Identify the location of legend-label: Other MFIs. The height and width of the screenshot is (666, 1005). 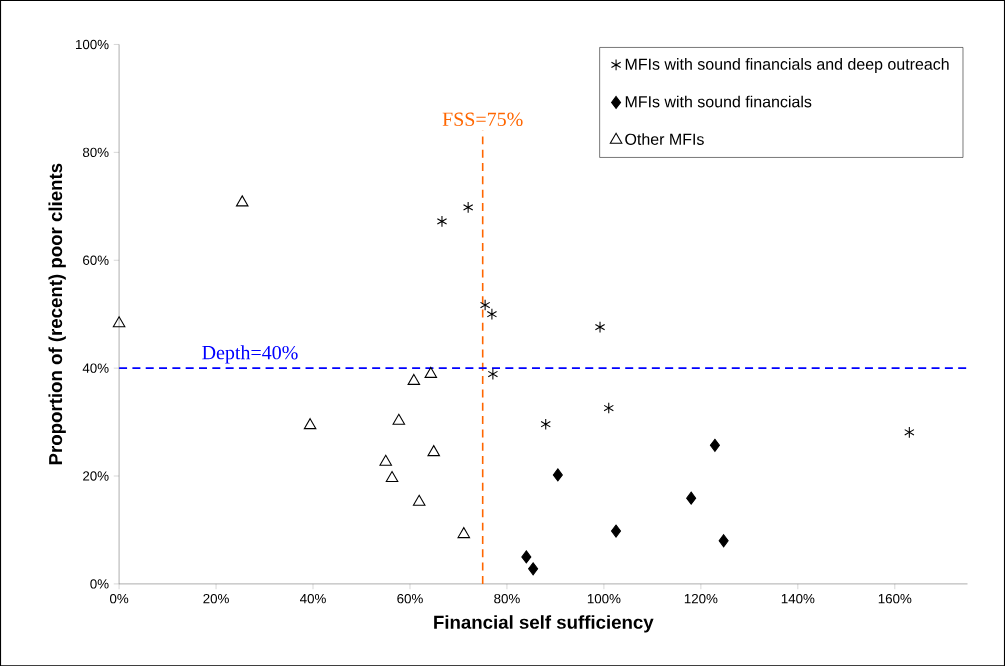
(664, 139).